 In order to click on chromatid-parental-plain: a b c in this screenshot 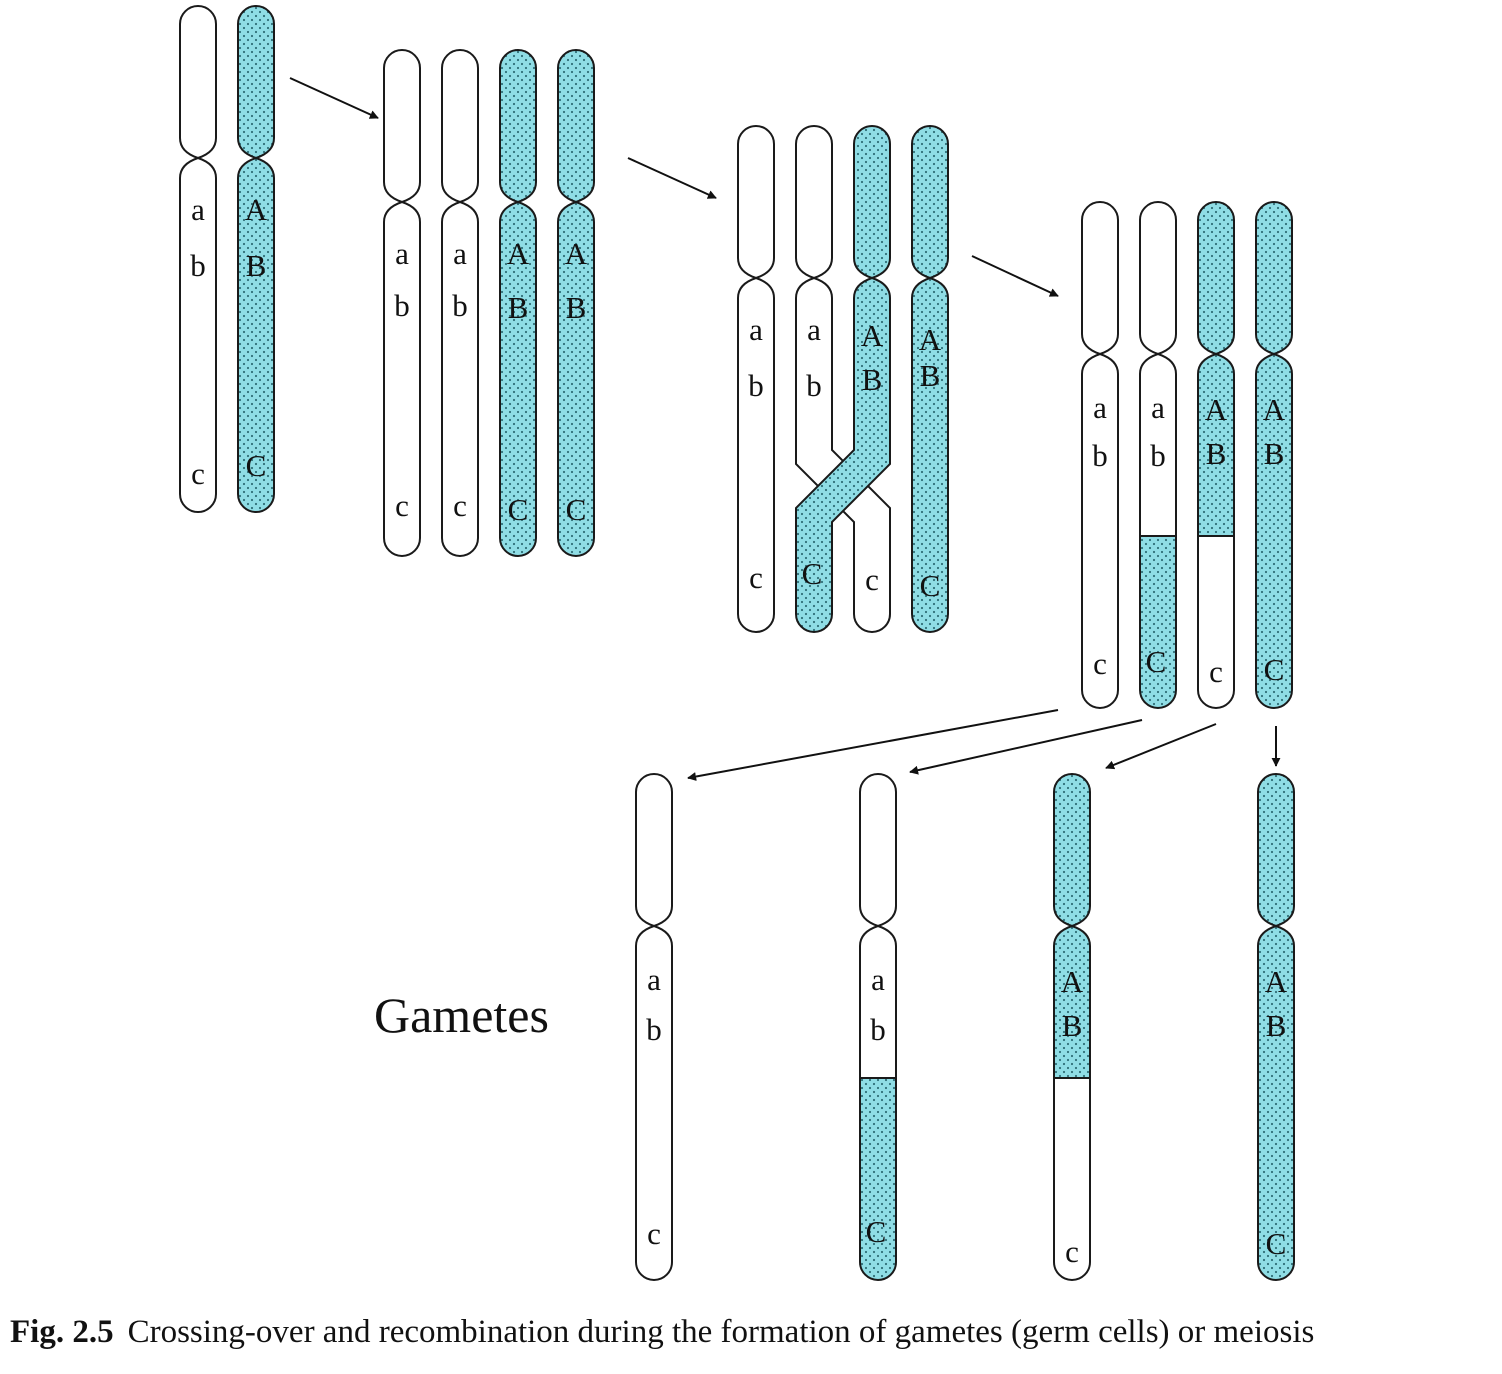, I will do `click(1100, 455)`.